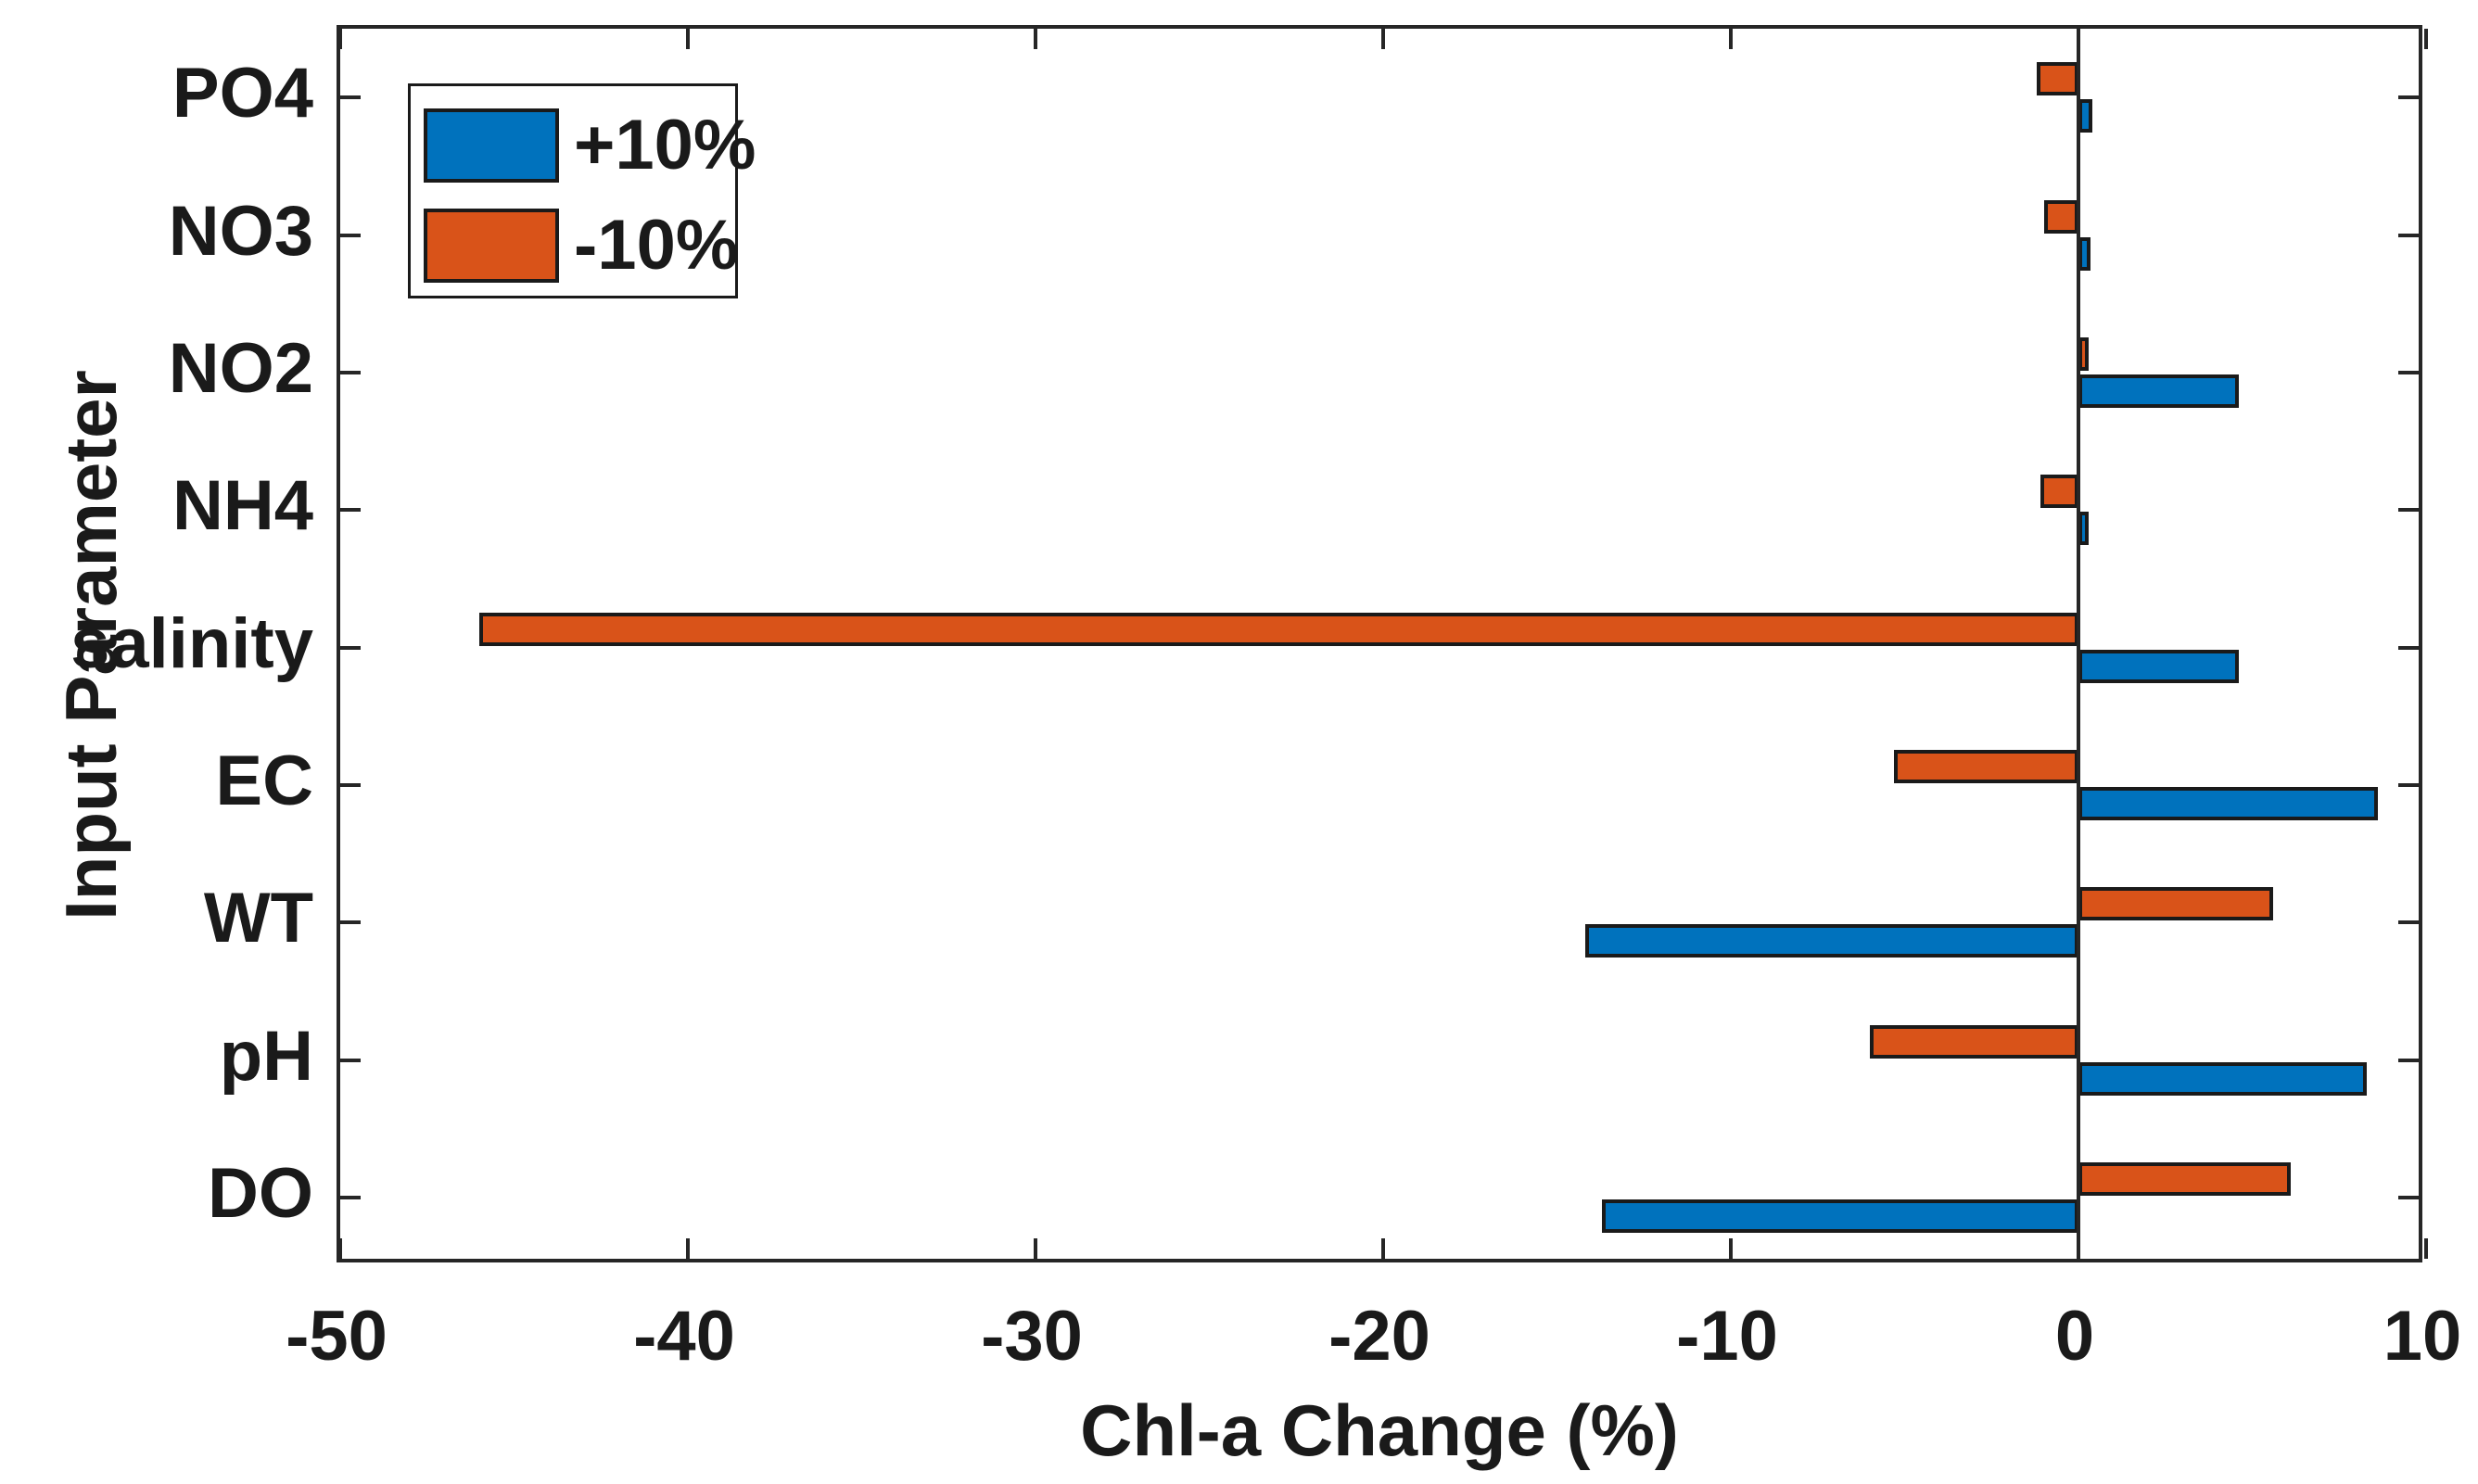 The width and height of the screenshot is (2478, 1484). Describe the element at coordinates (492, 246) in the screenshot. I see `legend-swatch-minus10-icon` at that location.